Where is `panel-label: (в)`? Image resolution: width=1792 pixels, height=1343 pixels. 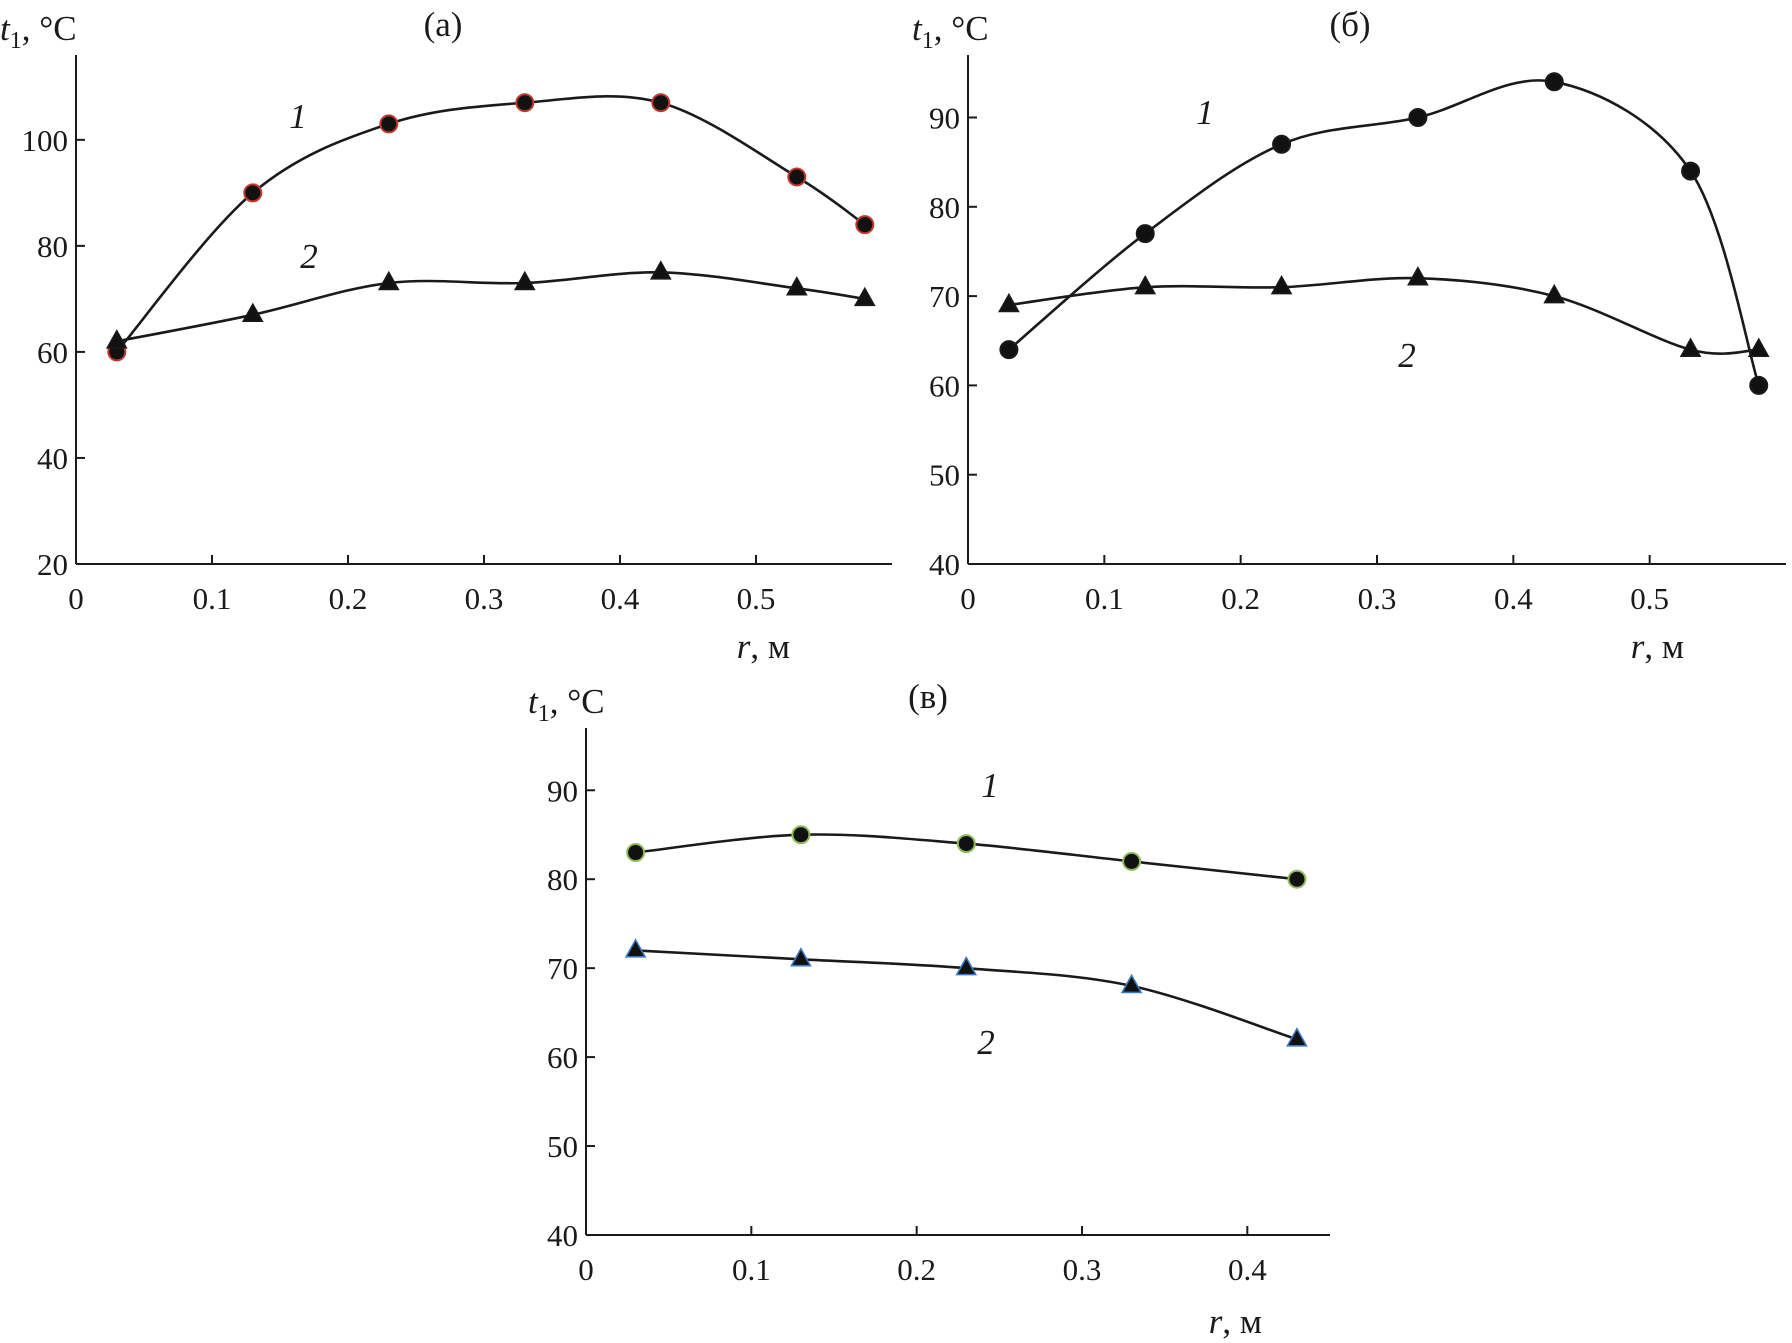 panel-label: (в) is located at coordinates (928, 696).